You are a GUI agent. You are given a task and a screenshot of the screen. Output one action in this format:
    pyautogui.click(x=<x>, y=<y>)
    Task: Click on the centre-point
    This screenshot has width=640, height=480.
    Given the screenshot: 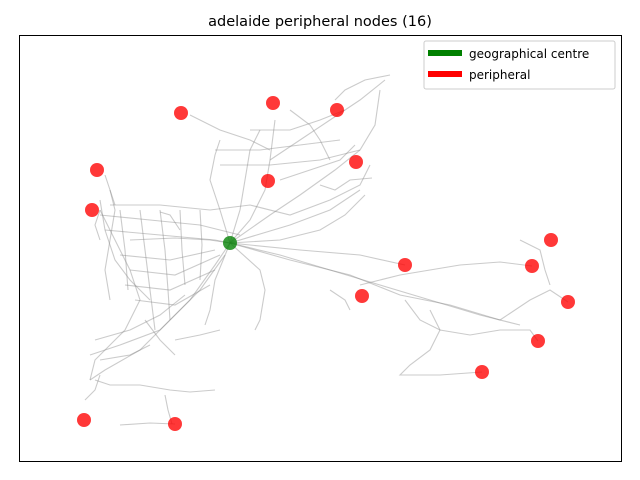 What is the action you would take?
    pyautogui.click(x=230, y=243)
    